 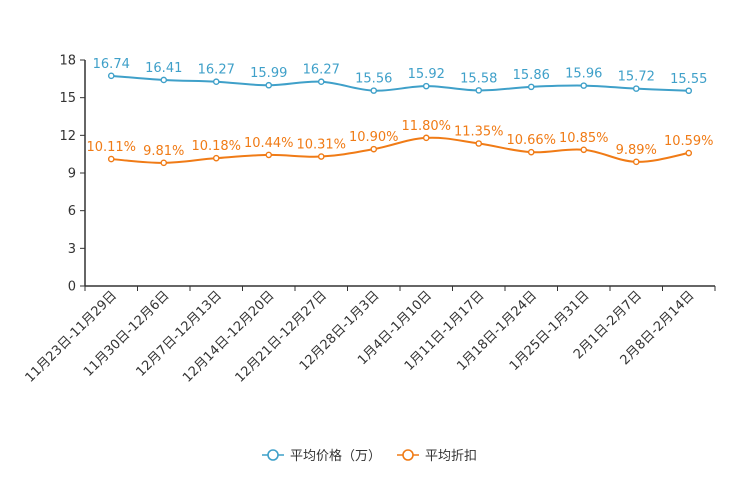 I want to click on series-1-data-label: 10.66%, so click(x=531, y=140).